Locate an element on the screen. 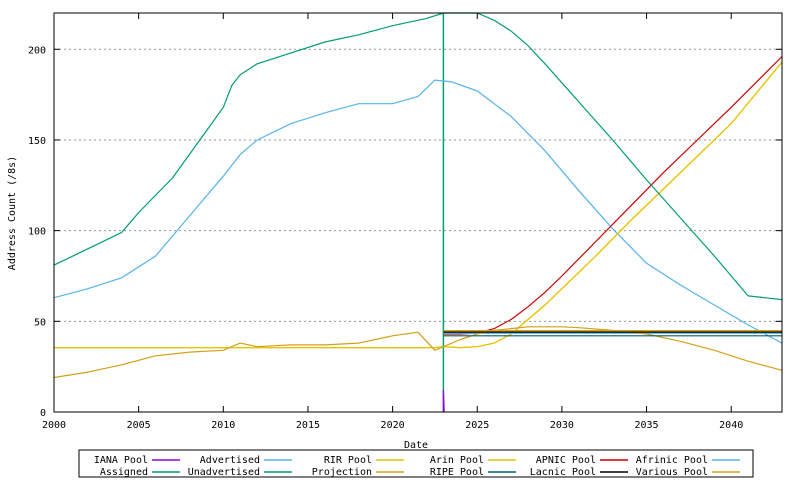  y-tick-label: 50 is located at coordinates (40, 322).